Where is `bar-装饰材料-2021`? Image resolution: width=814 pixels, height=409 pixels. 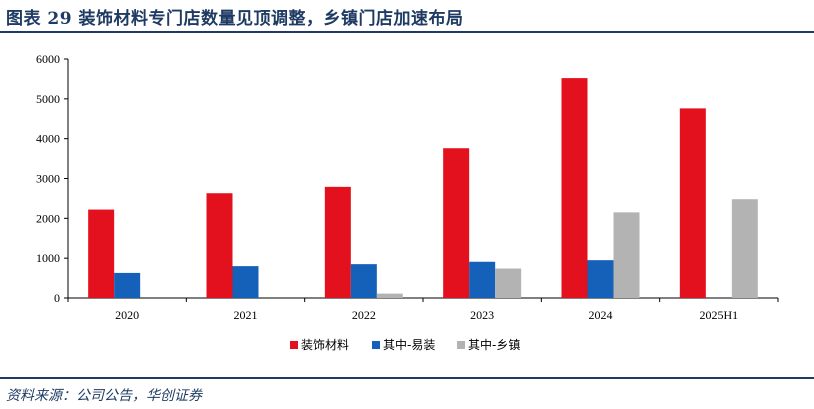 bar-装饰材料-2021 is located at coordinates (220, 245).